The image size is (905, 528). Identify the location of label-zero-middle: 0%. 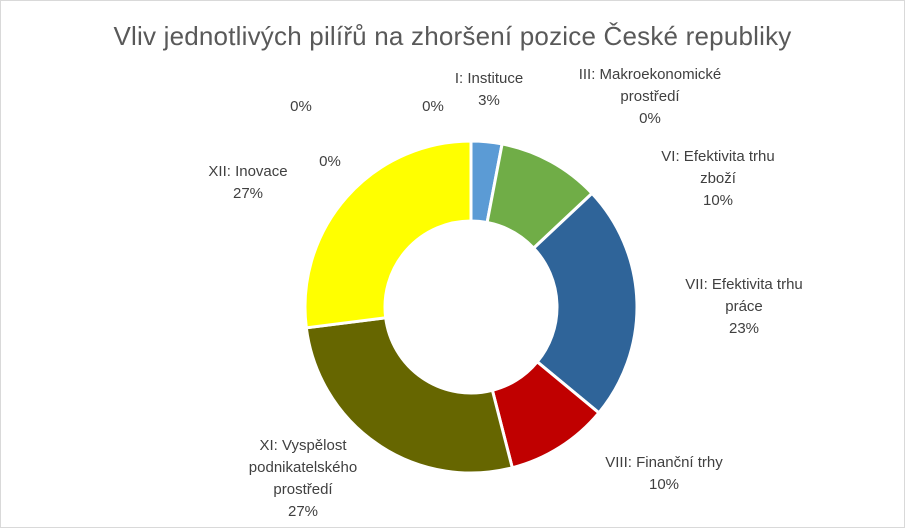
(433, 107).